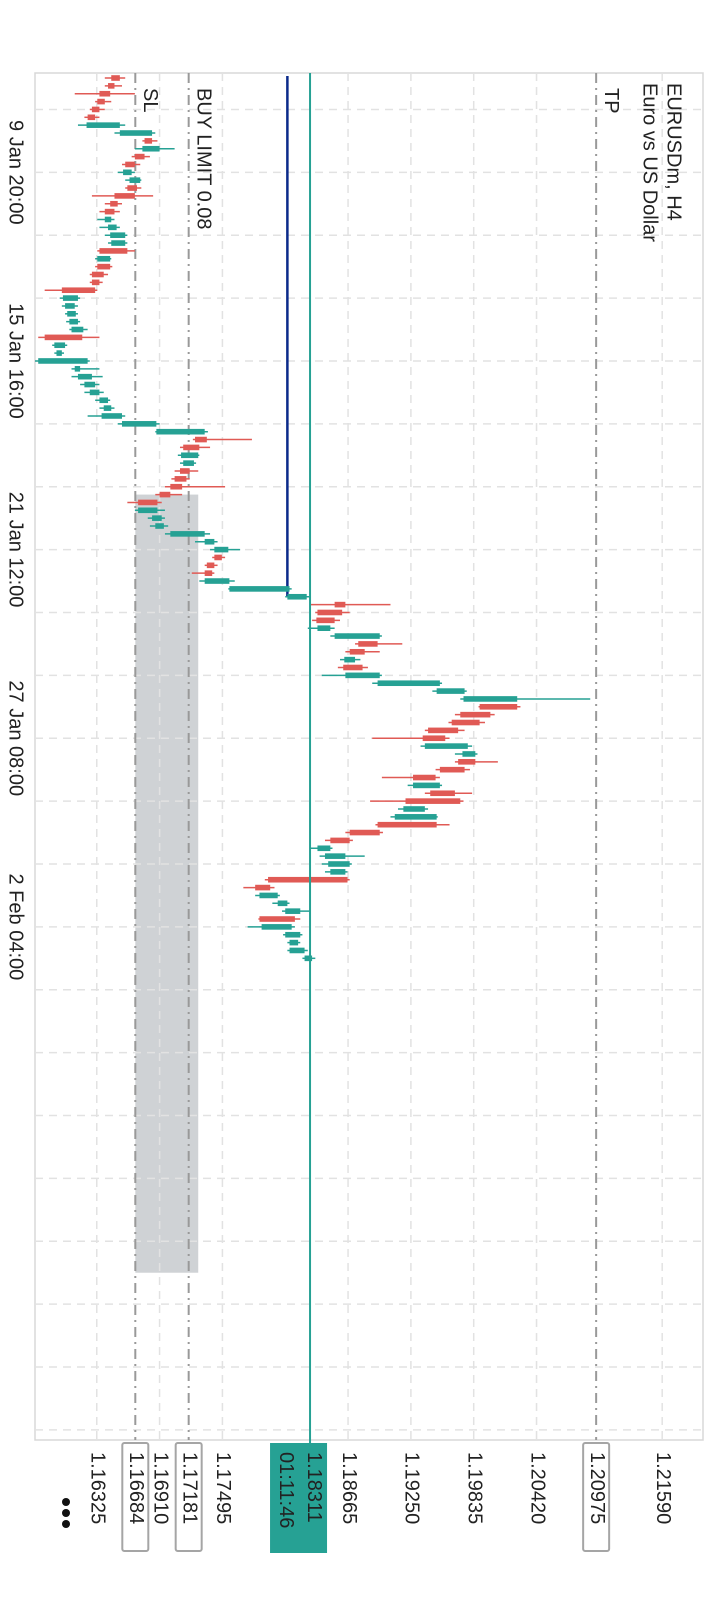 The width and height of the screenshot is (720, 1600). I want to click on level-name: SL, so click(150, 100).